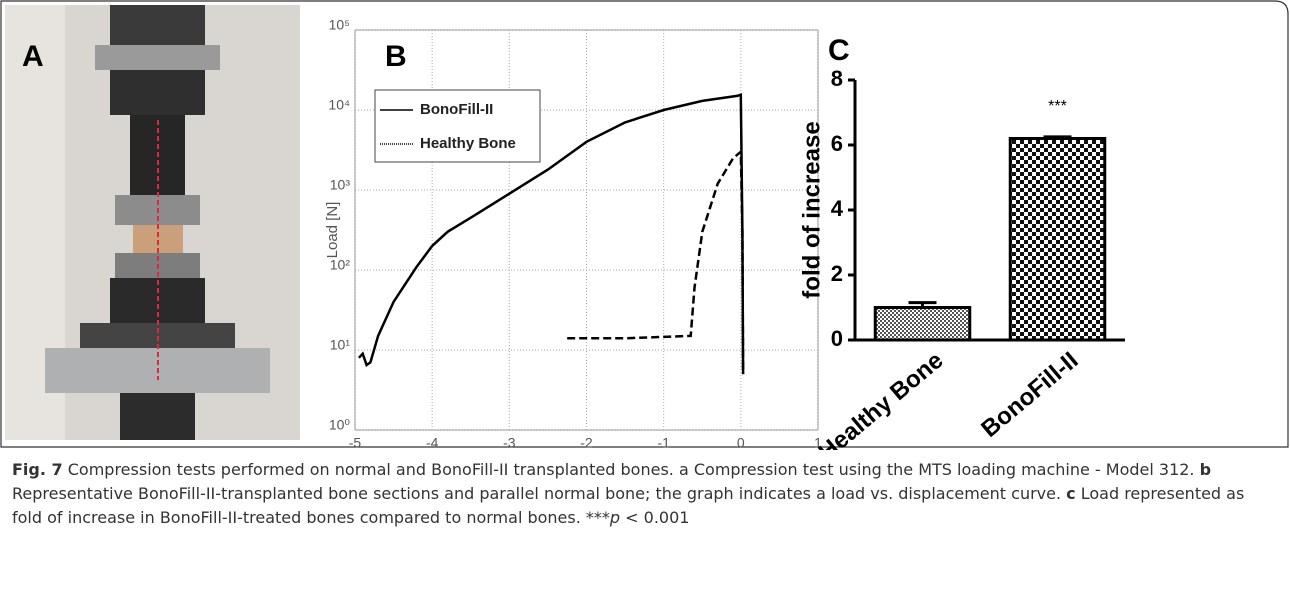 This screenshot has height=605, width=1290. Describe the element at coordinates (1205, 469) in the screenshot. I see `caption-run: b` at that location.